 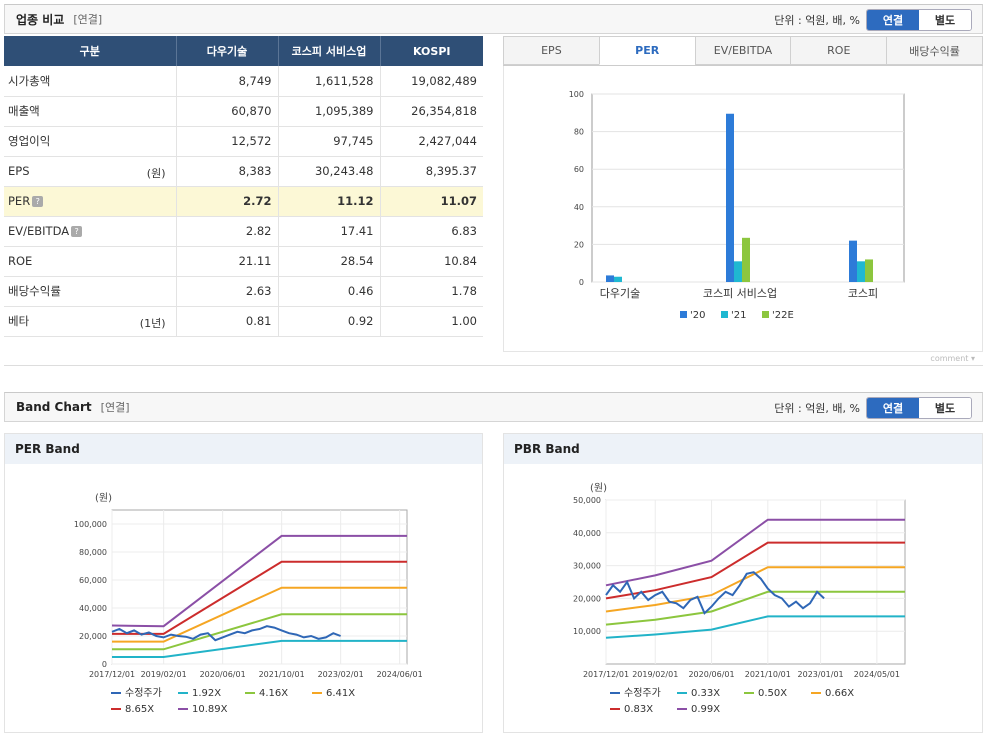 What do you see at coordinates (783, 315) in the screenshot?
I see `bar-legend-label: '22E` at bounding box center [783, 315].